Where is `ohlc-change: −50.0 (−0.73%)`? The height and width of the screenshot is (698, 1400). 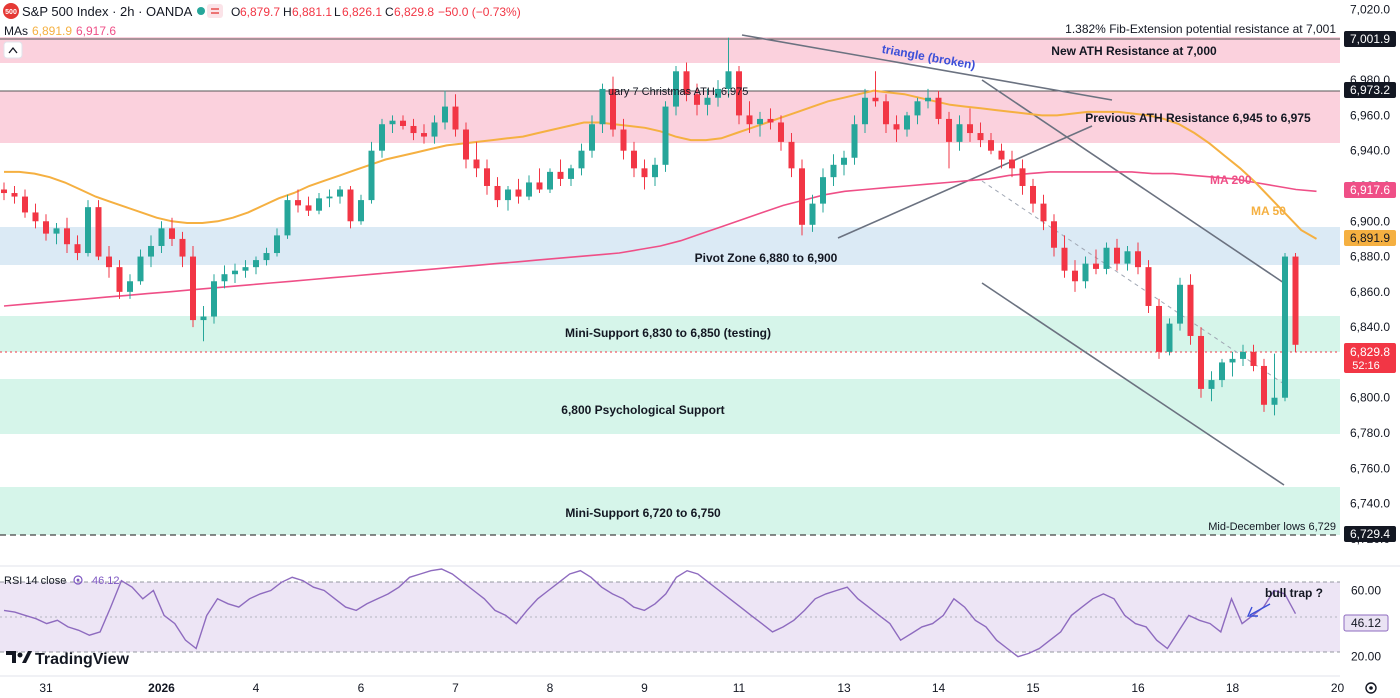 ohlc-change: −50.0 (−0.73%) is located at coordinates (479, 12).